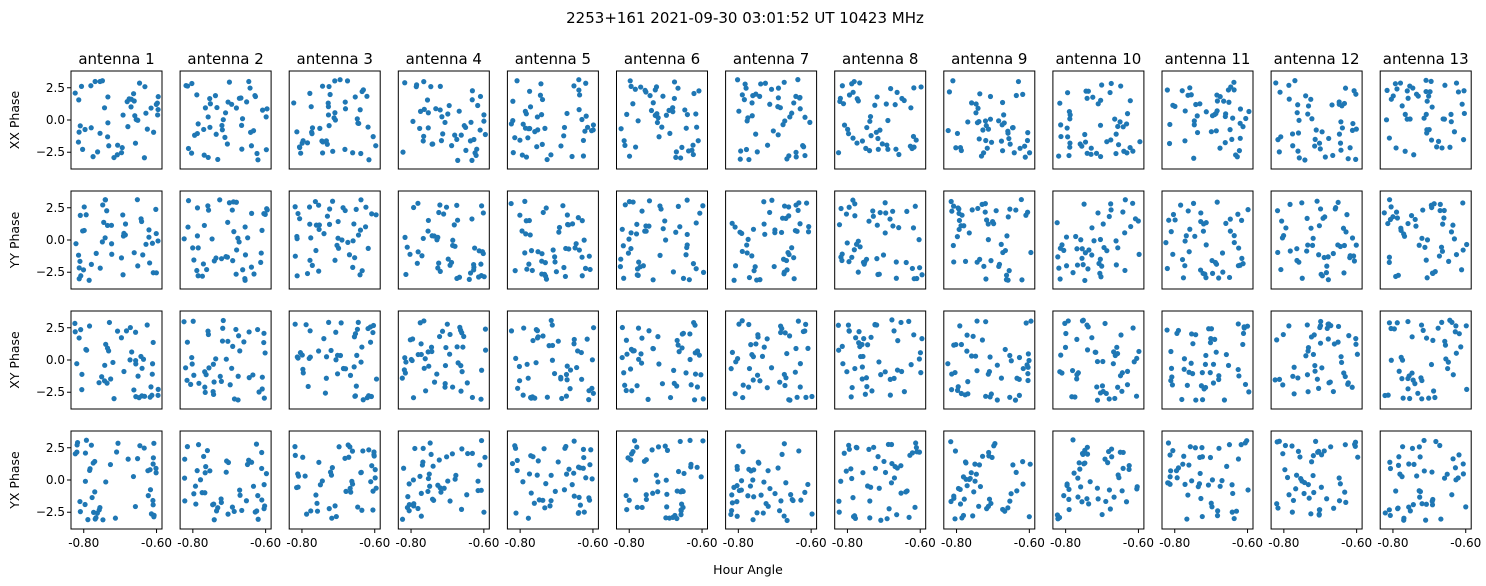 The height and width of the screenshot is (586, 1486). Describe the element at coordinates (771, 59) in the screenshot. I see `panel-title-antenna-7: antenna 7` at that location.